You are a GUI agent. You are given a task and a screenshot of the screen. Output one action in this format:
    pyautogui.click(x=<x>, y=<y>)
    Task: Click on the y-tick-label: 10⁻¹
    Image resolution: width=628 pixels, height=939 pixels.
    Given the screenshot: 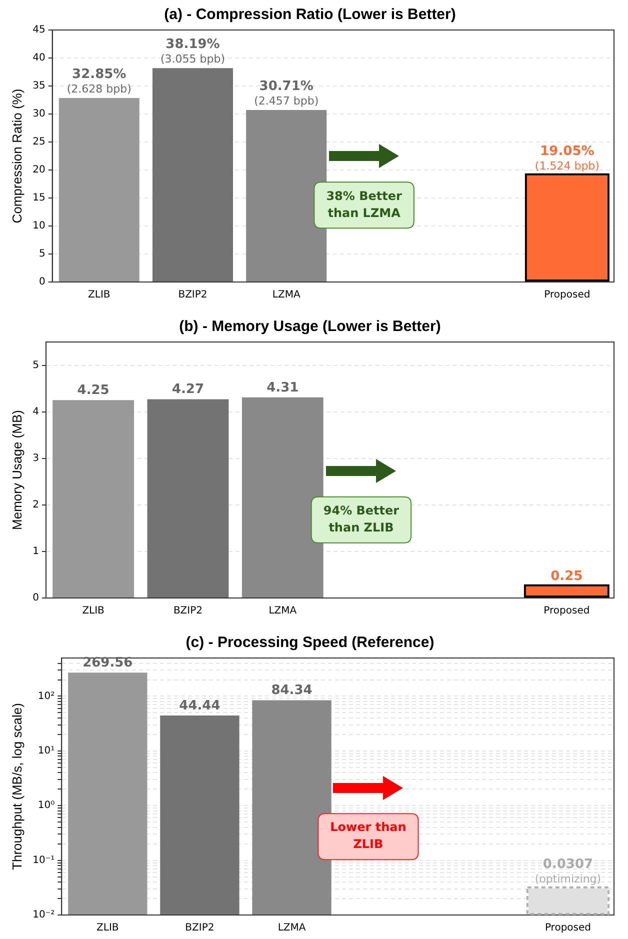 What is the action you would take?
    pyautogui.click(x=43, y=860)
    